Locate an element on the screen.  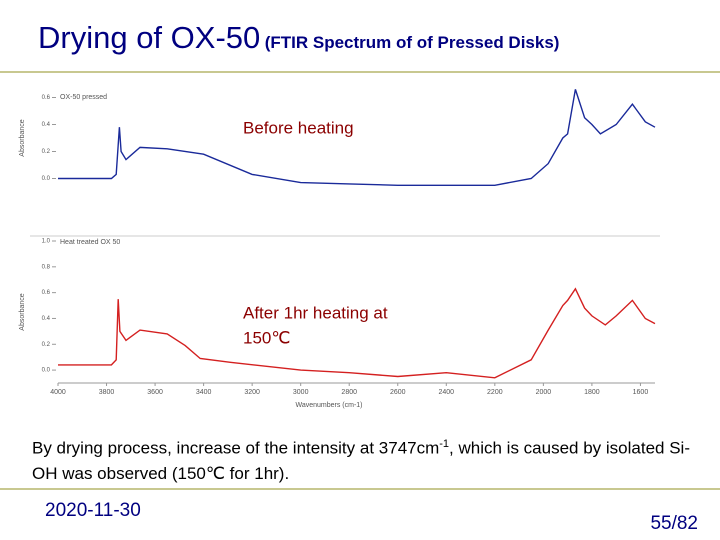
x-tick-label: 2000 is located at coordinates (544, 392).